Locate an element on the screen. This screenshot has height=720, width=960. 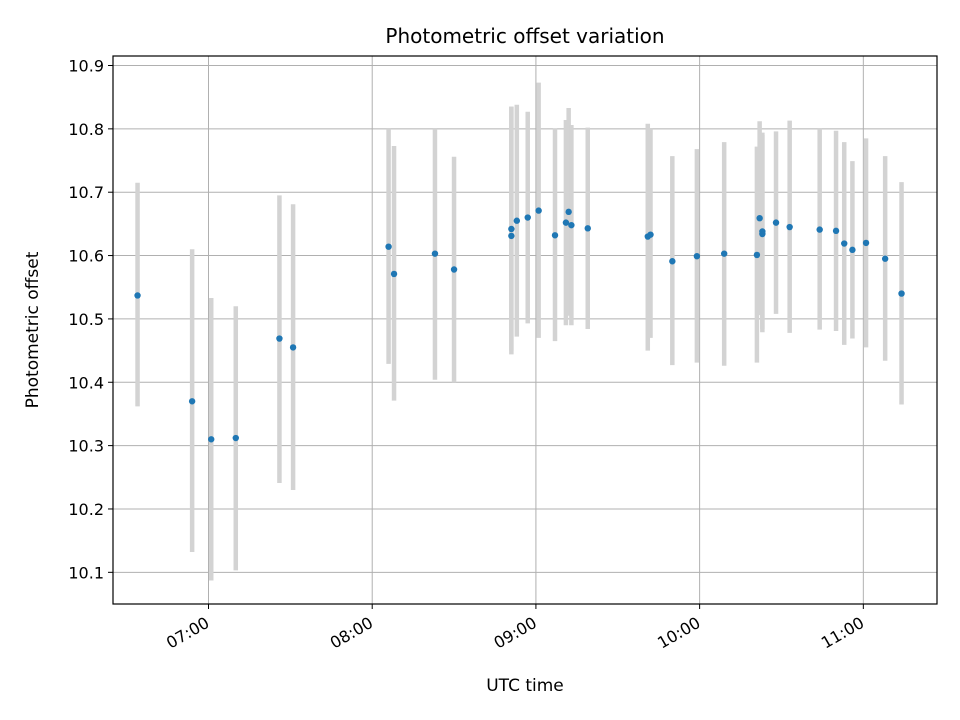
y-tick-label: 10.5 is located at coordinates (86, 319).